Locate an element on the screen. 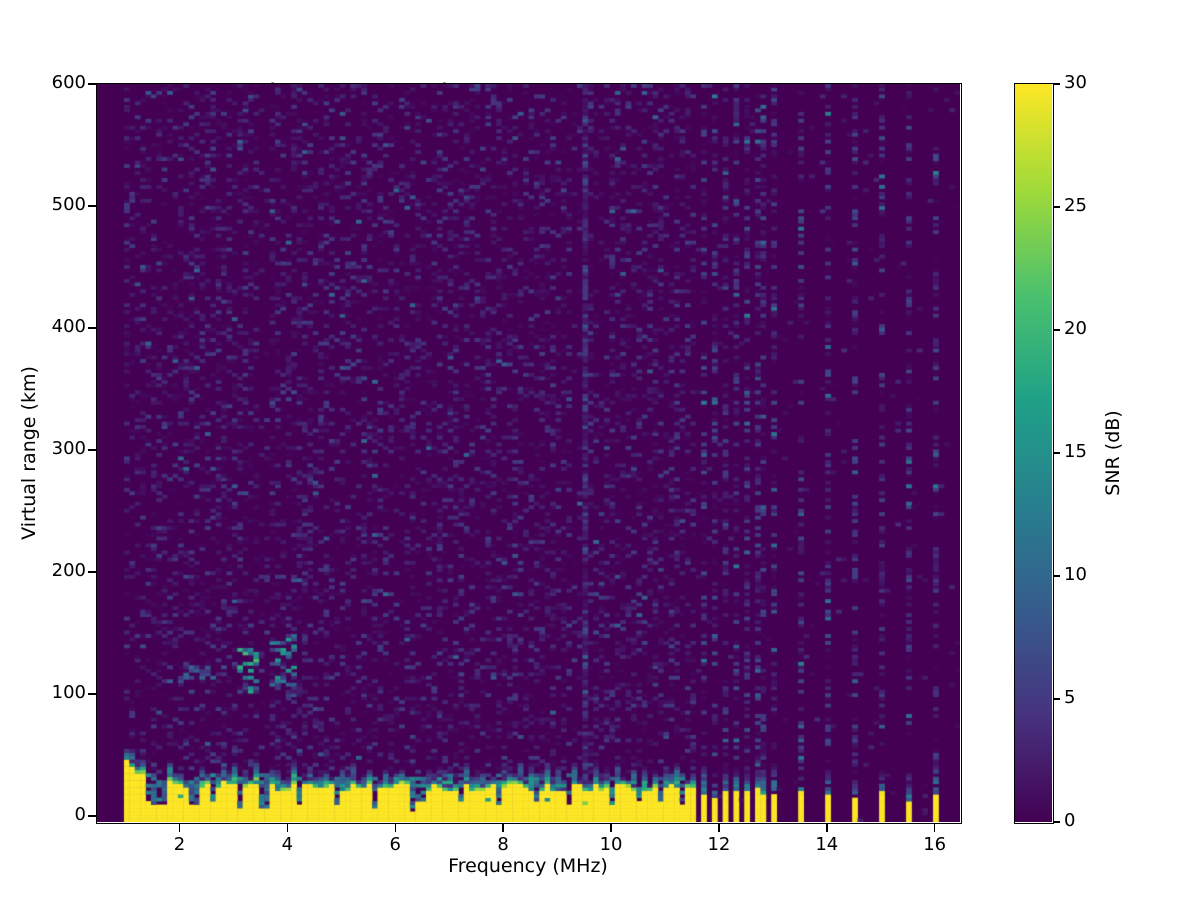  x-tick-label: 6 is located at coordinates (395, 844).